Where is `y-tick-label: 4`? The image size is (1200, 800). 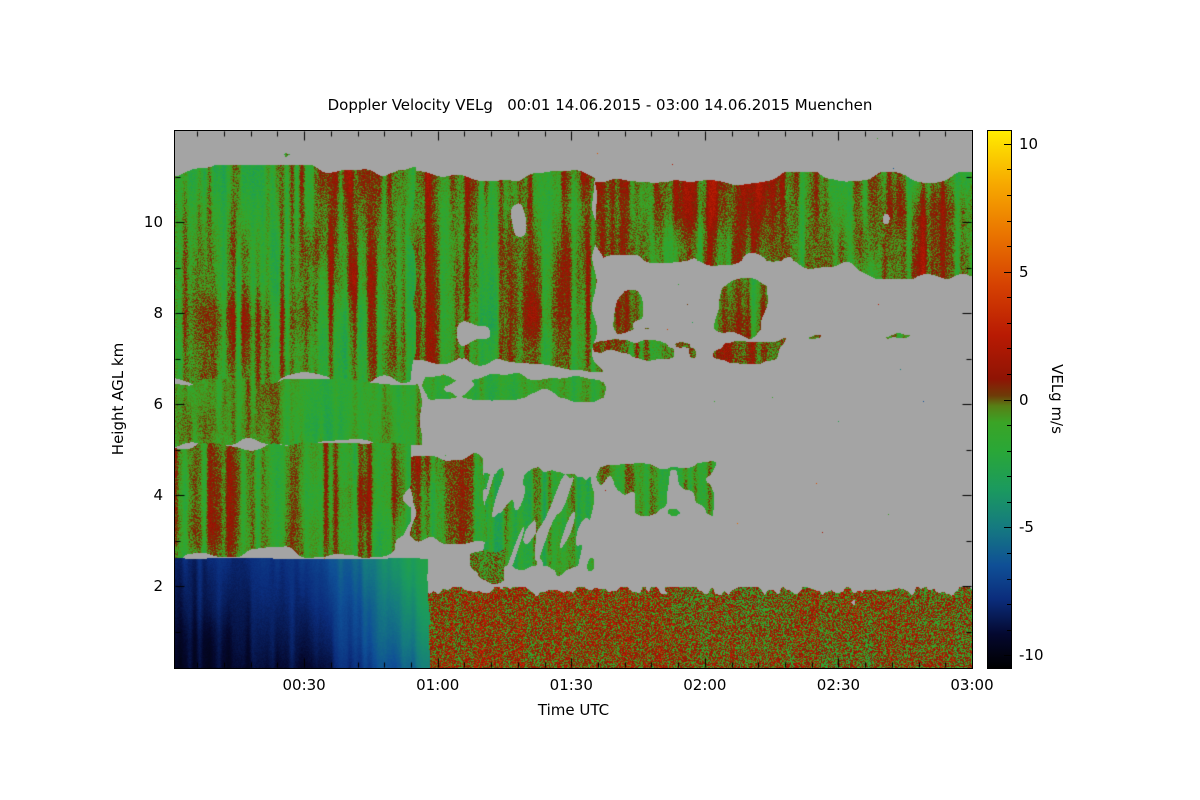
y-tick-label: 4 is located at coordinates (158, 495).